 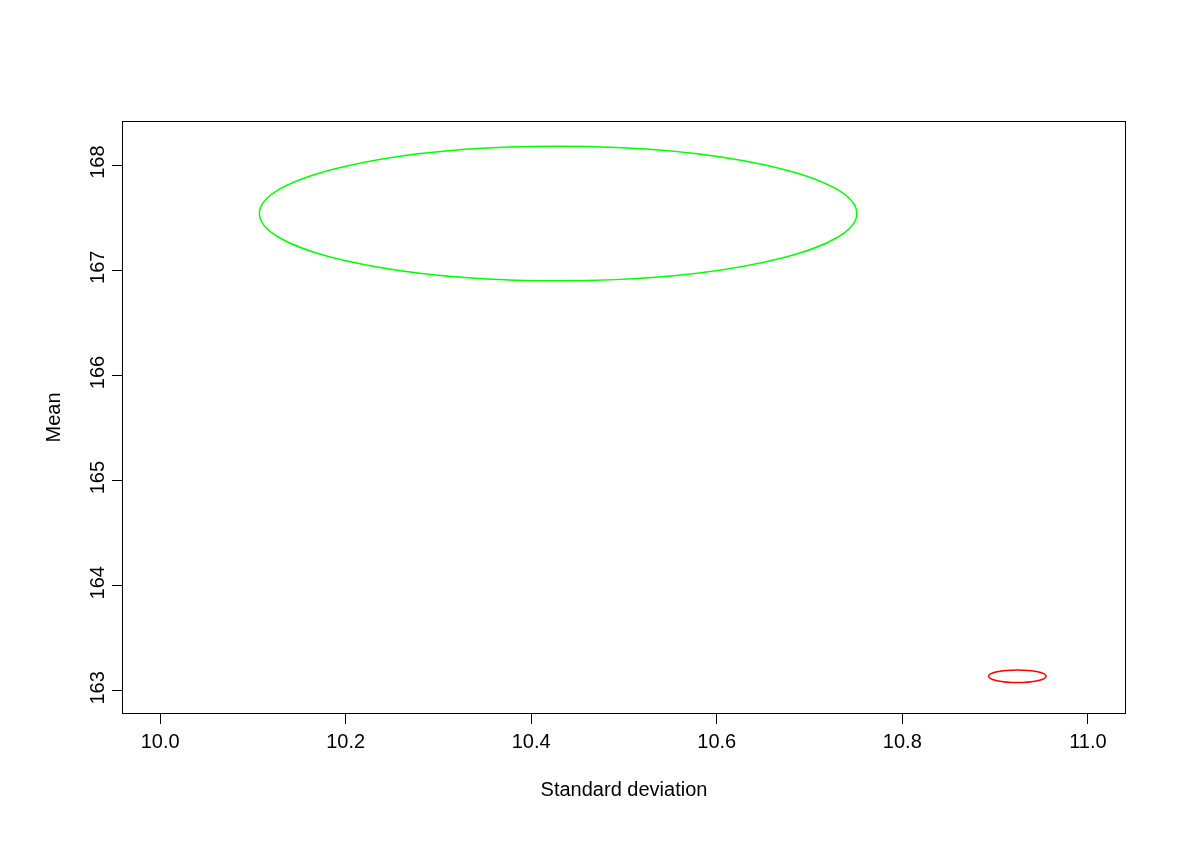 What do you see at coordinates (624, 788) in the screenshot?
I see `x-axis-title: Standard deviation` at bounding box center [624, 788].